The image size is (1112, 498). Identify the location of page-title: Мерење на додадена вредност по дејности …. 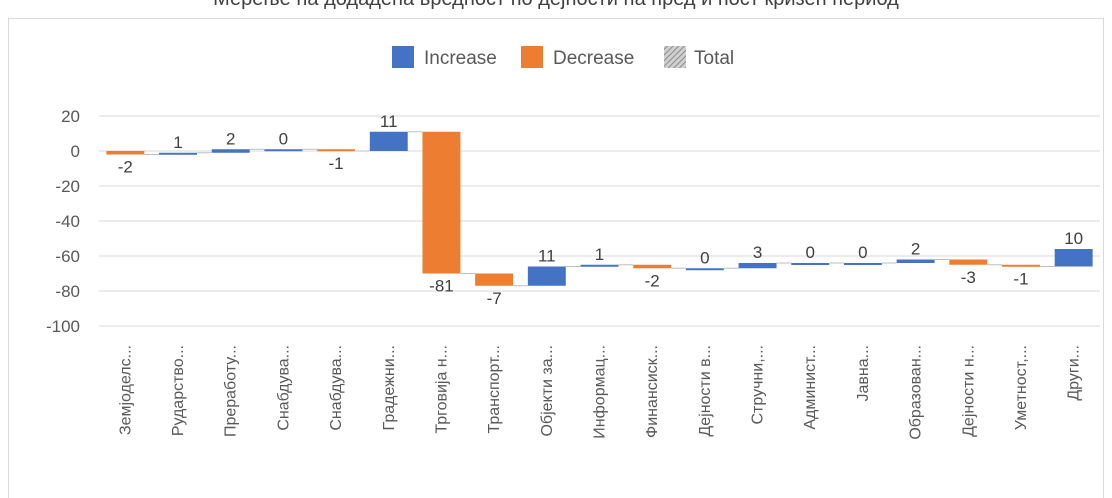
(556, 5).